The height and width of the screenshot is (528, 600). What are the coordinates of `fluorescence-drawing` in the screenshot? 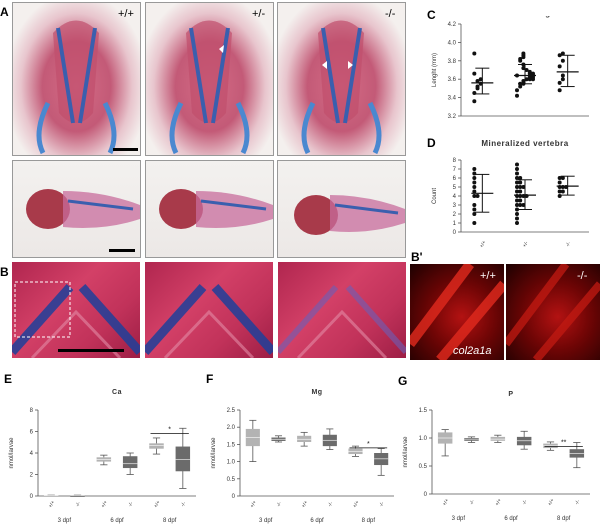 It's located at (457, 312).